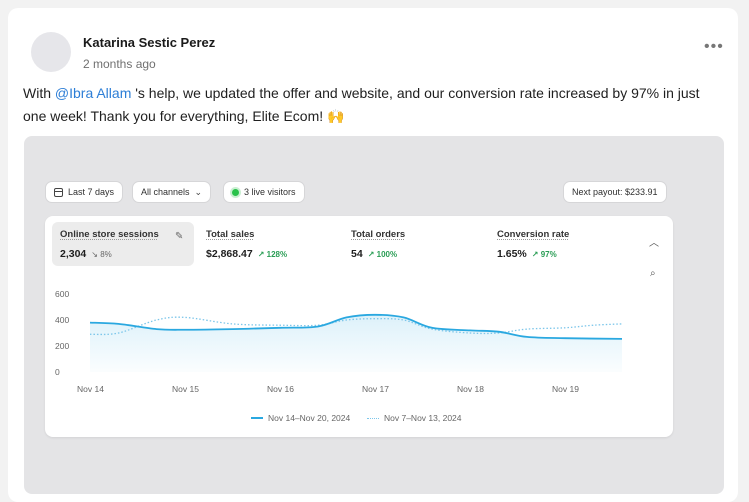  I want to click on metric-title: Total orders, so click(378, 234).